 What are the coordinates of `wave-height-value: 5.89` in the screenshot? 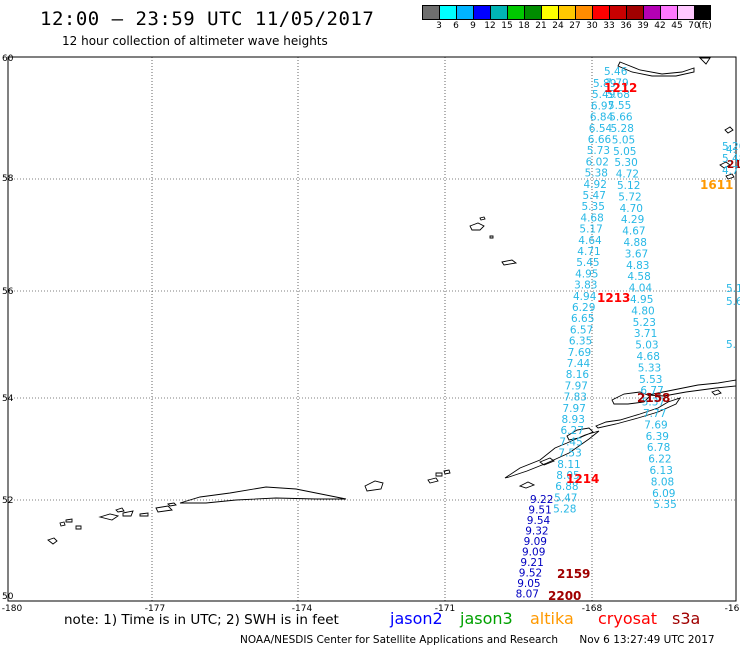 It's located at (604, 84).